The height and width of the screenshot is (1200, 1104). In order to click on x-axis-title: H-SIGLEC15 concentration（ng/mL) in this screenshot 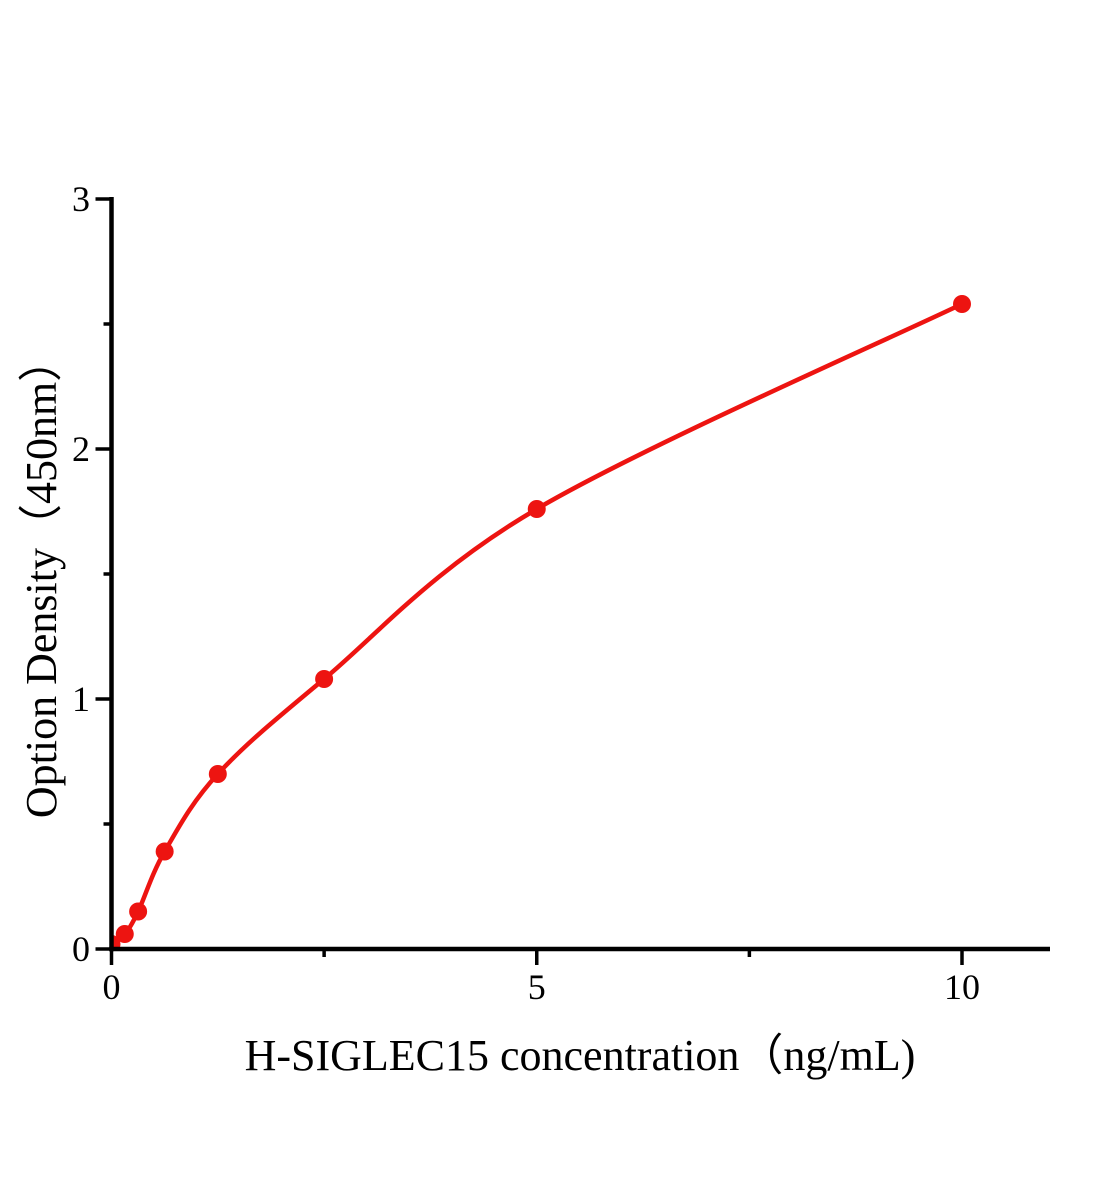, I will do `click(580, 1055)`.